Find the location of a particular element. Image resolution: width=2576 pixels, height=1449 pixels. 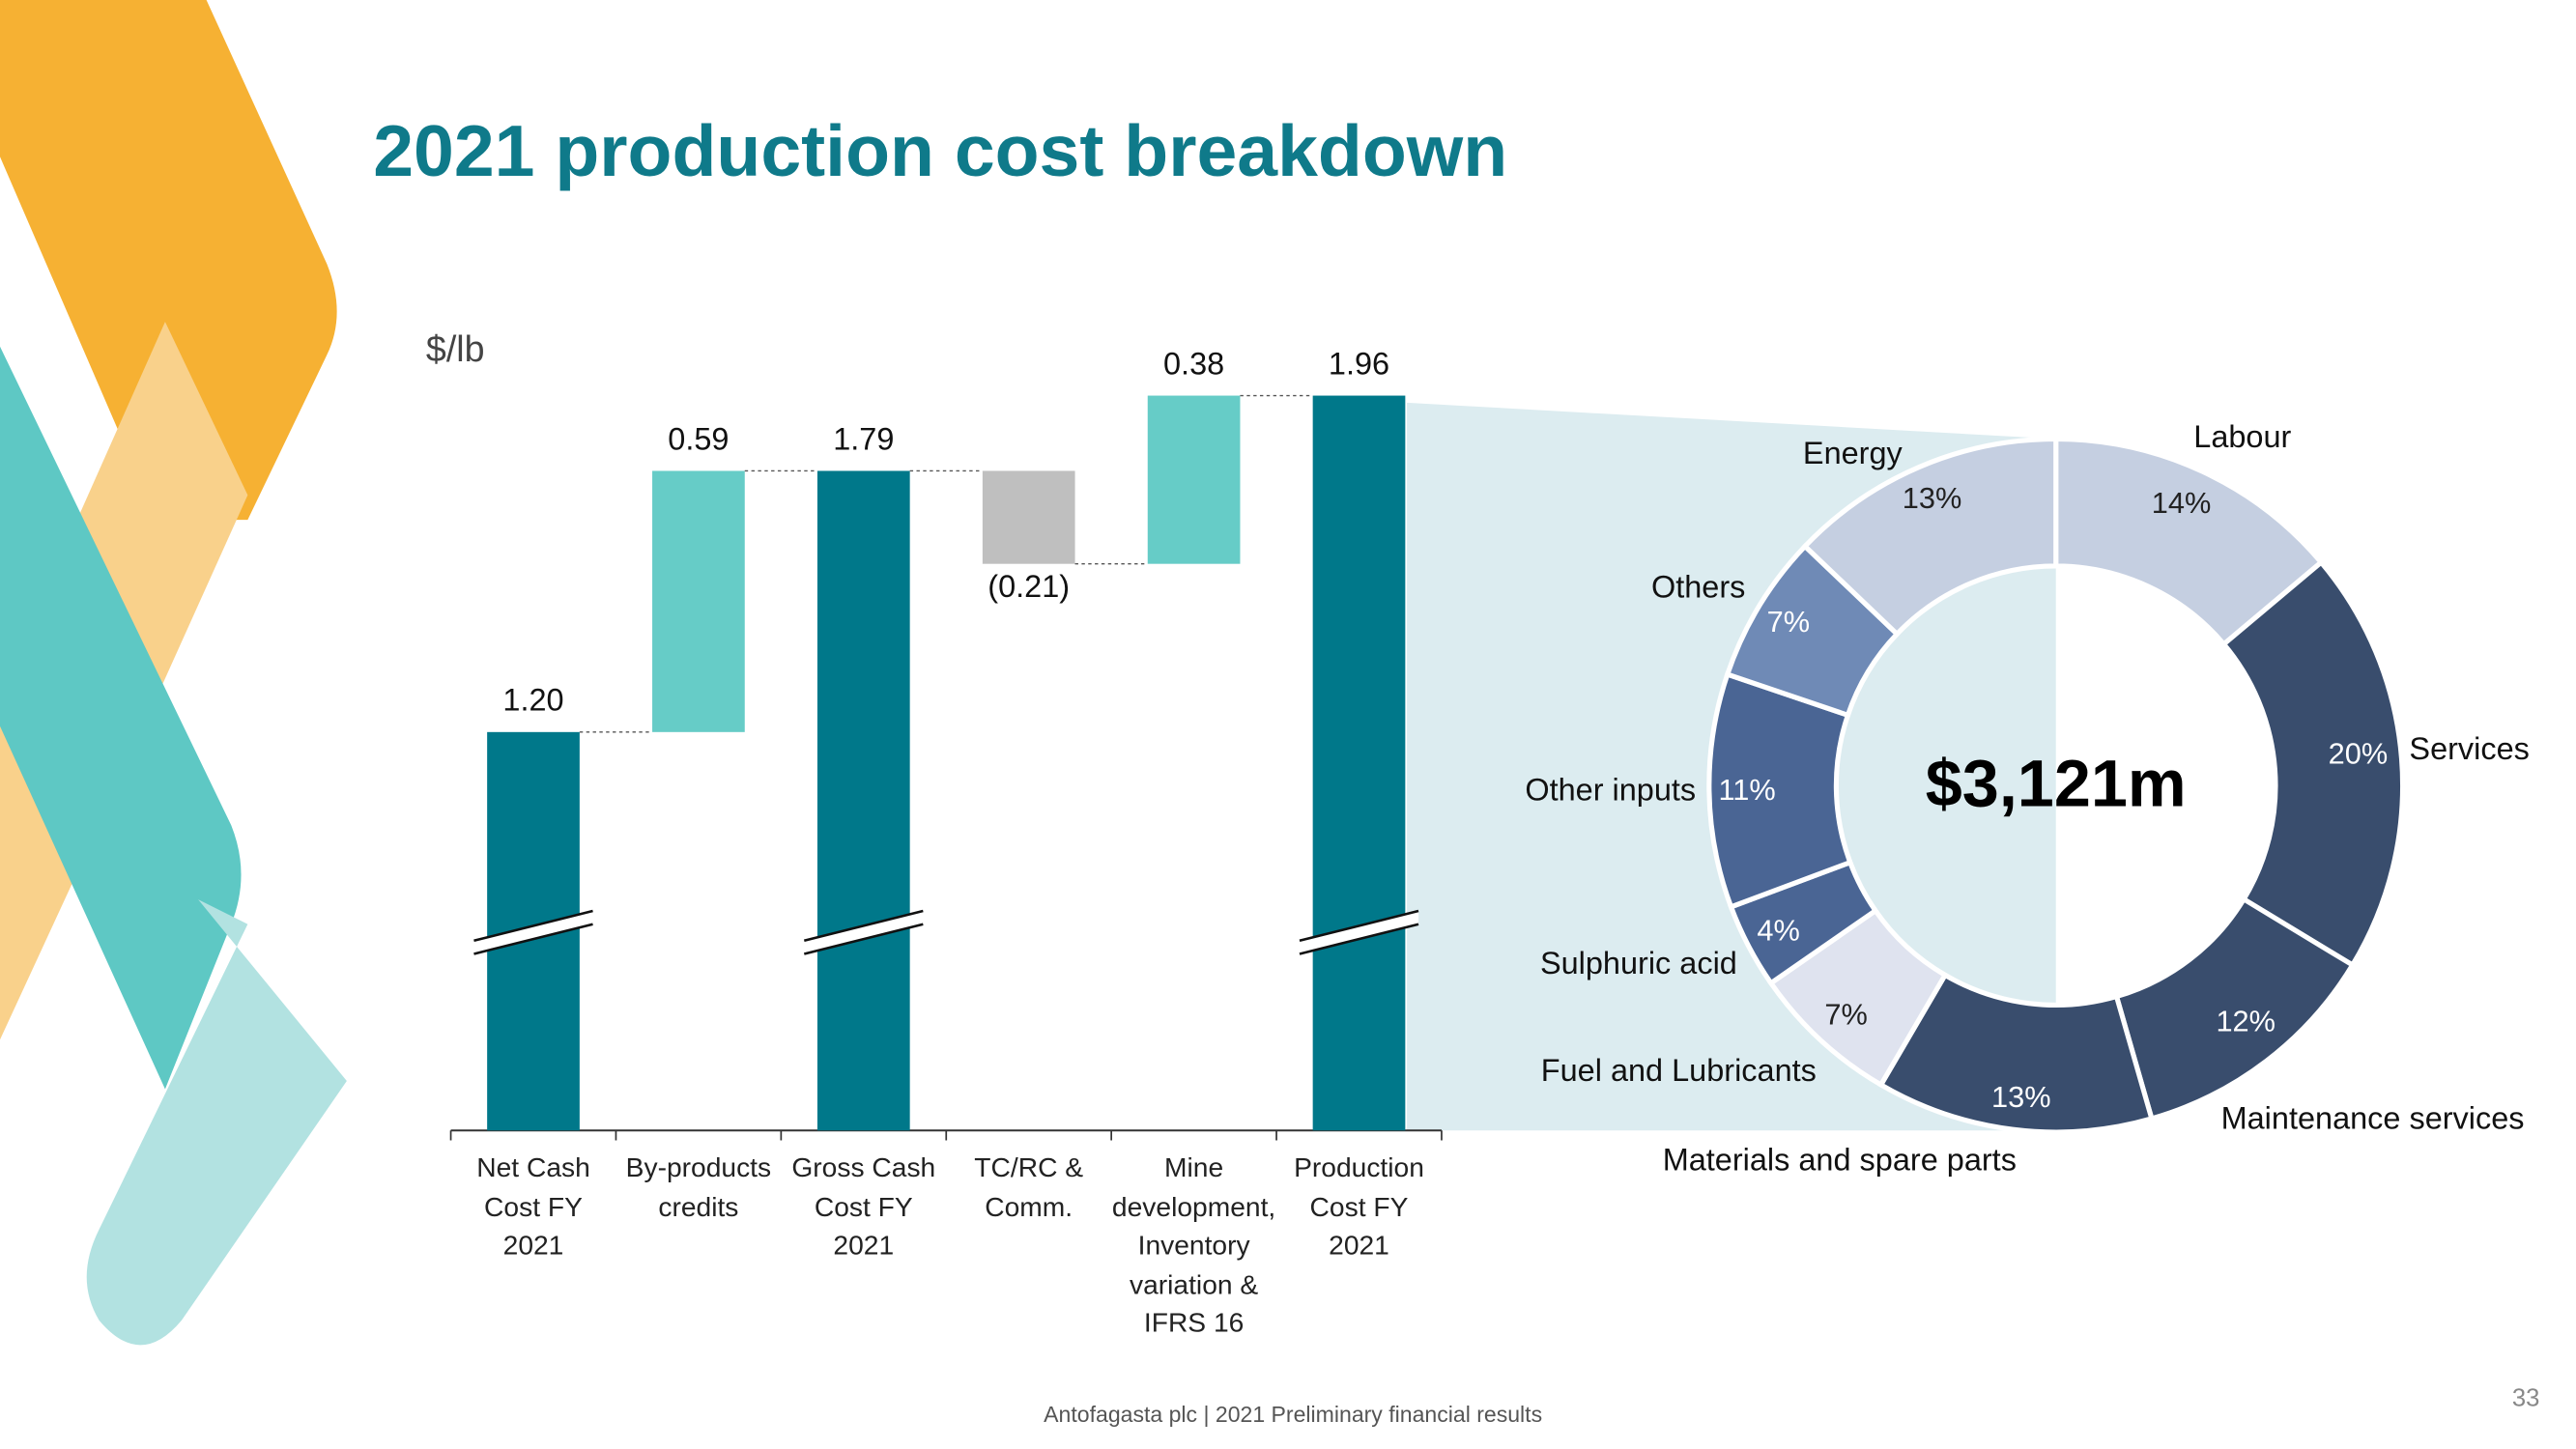

category-label: Other inputs is located at coordinates (1611, 790).